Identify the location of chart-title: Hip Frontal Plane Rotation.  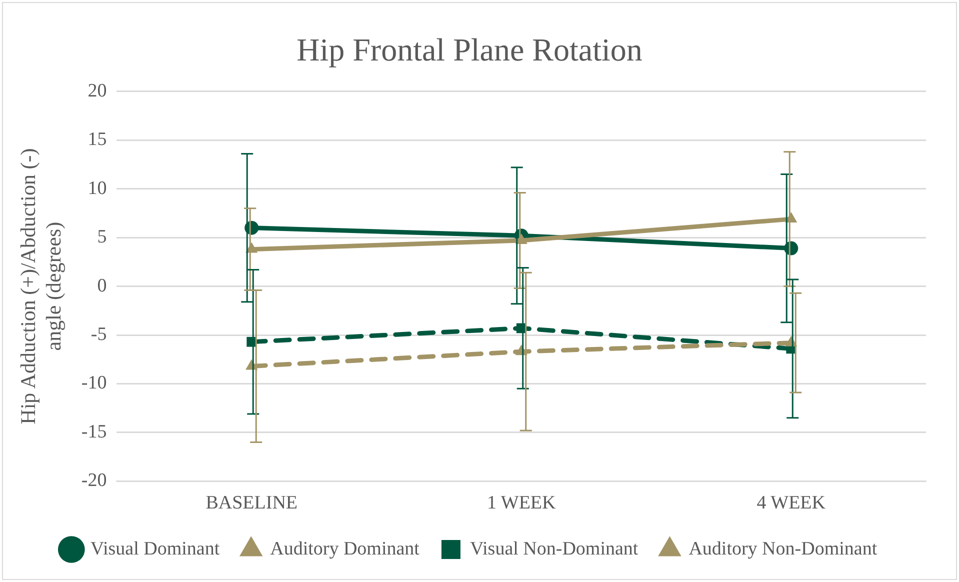
(469, 50).